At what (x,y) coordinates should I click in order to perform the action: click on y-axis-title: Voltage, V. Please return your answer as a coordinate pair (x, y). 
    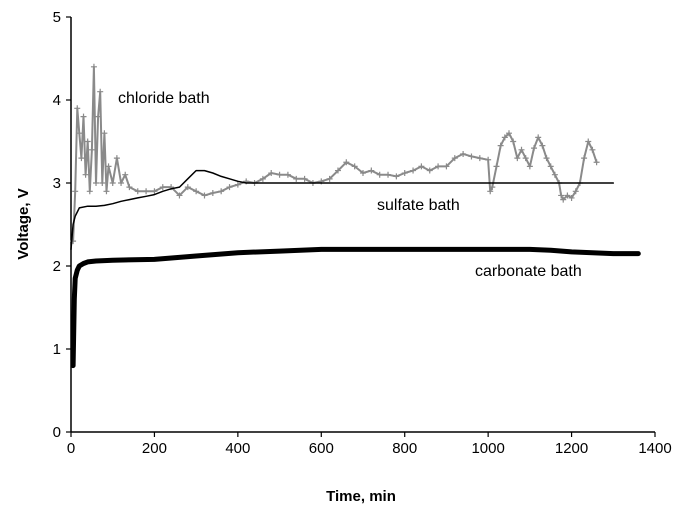
    Looking at the image, I should click on (23, 223).